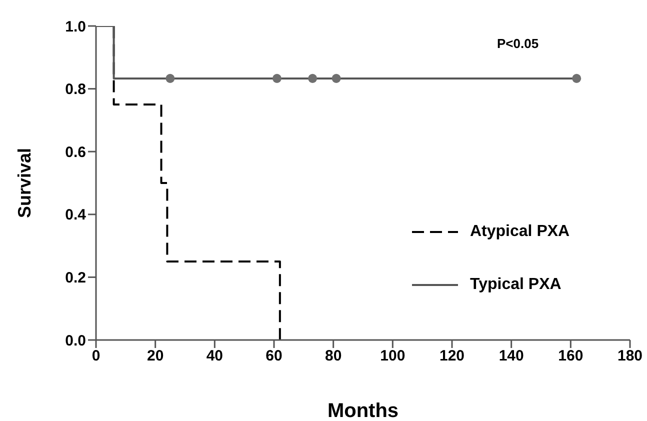  Describe the element at coordinates (452, 356) in the screenshot. I see `x-tick-label: 120` at that location.